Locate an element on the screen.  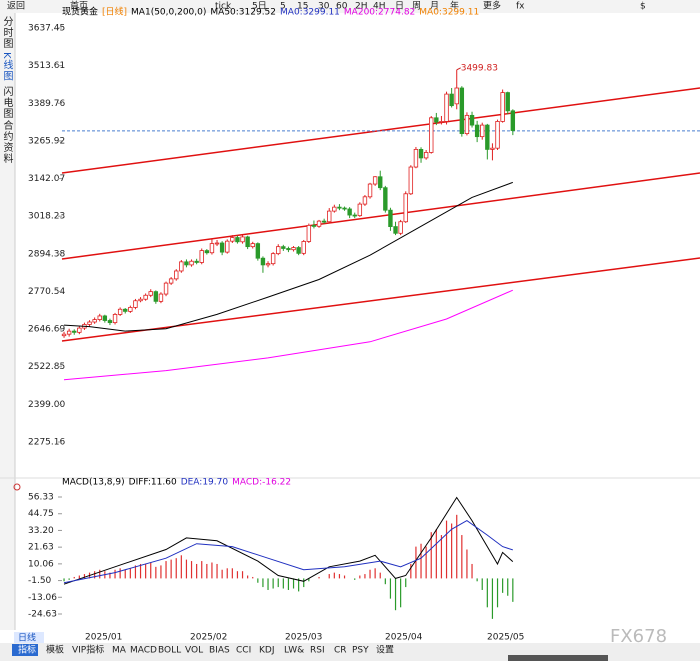
y-tick-label: 2894.38 is located at coordinates (46, 254).